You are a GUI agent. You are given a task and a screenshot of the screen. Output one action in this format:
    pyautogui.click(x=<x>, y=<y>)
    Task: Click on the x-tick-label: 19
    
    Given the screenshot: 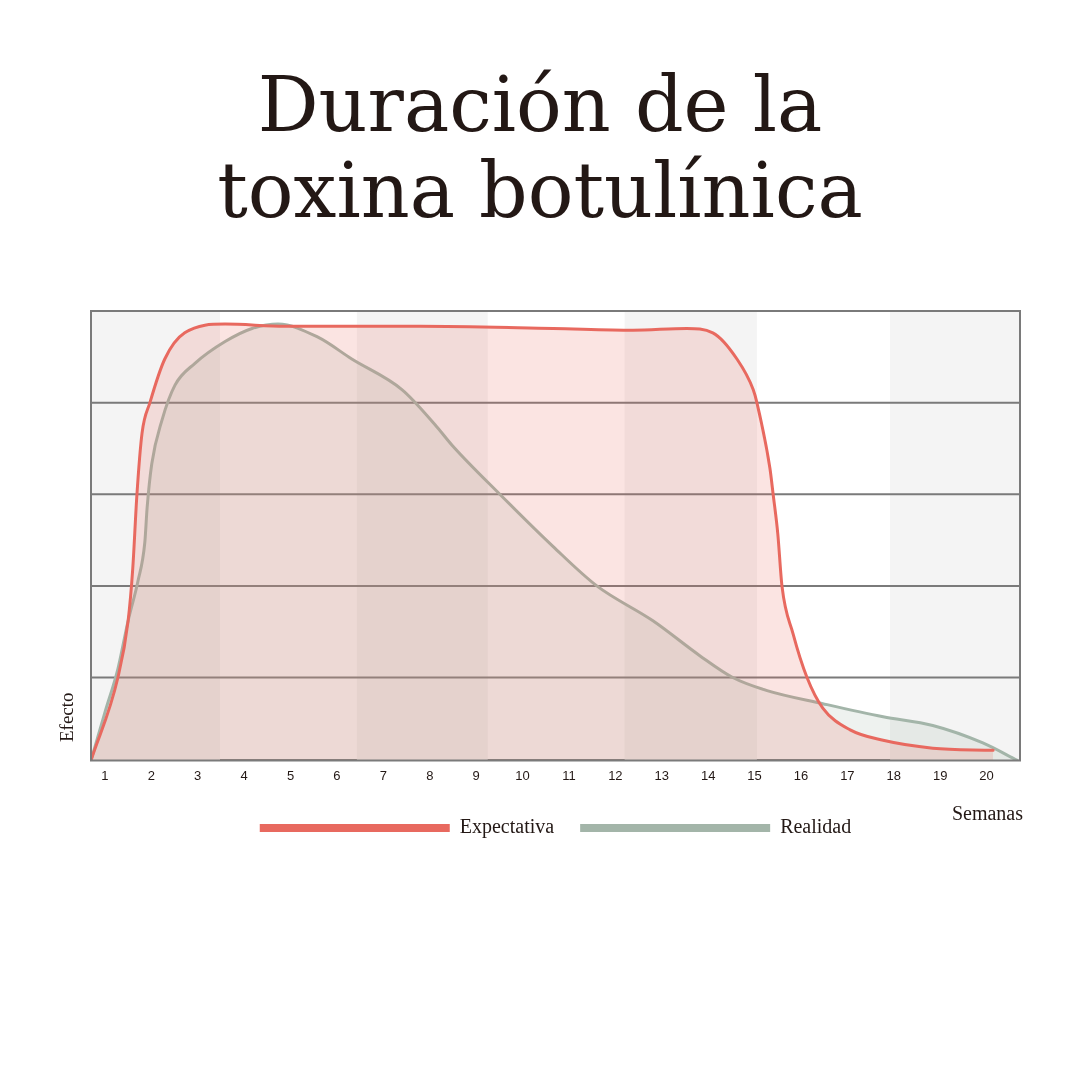 What is the action you would take?
    pyautogui.click(x=940, y=775)
    